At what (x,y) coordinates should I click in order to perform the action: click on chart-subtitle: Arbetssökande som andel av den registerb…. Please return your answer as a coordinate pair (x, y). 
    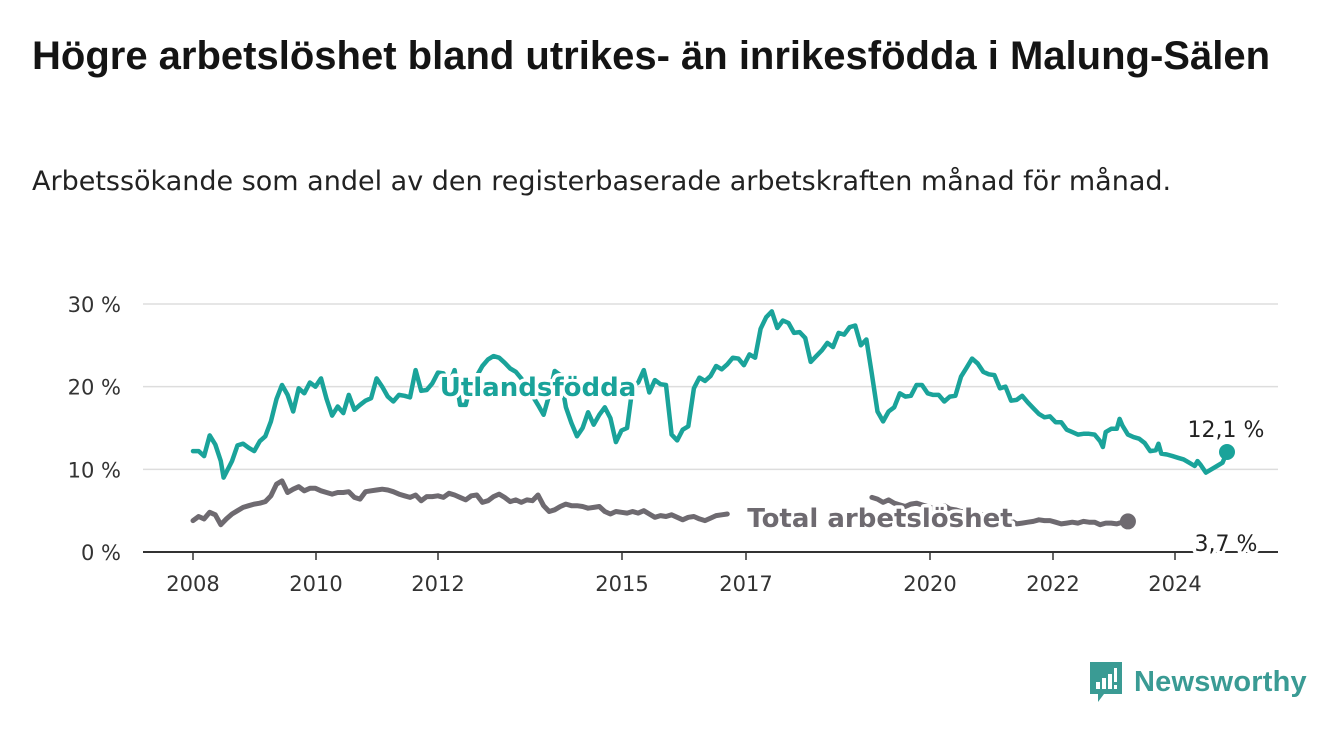
    Looking at the image, I should click on (602, 181).